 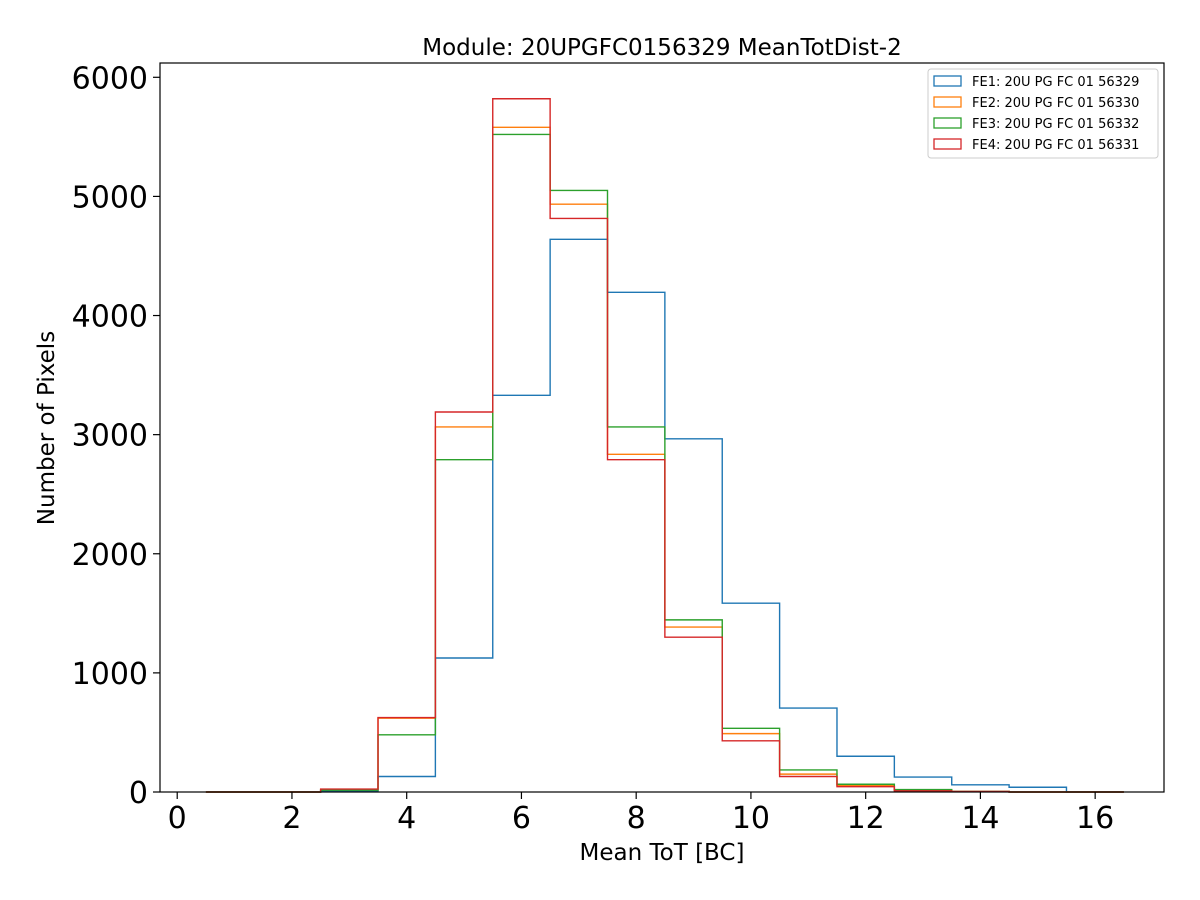 I want to click on y-tick-label: 3000, so click(x=110, y=436).